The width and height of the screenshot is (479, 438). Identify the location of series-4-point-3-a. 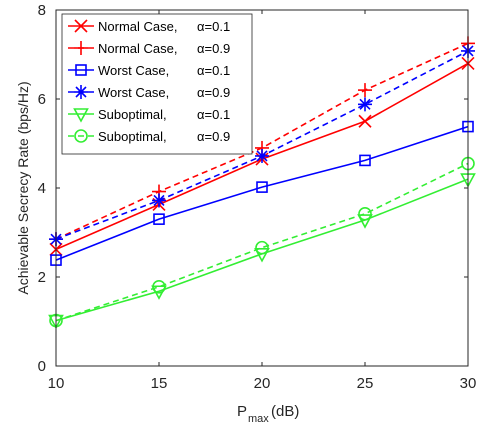
(365, 221).